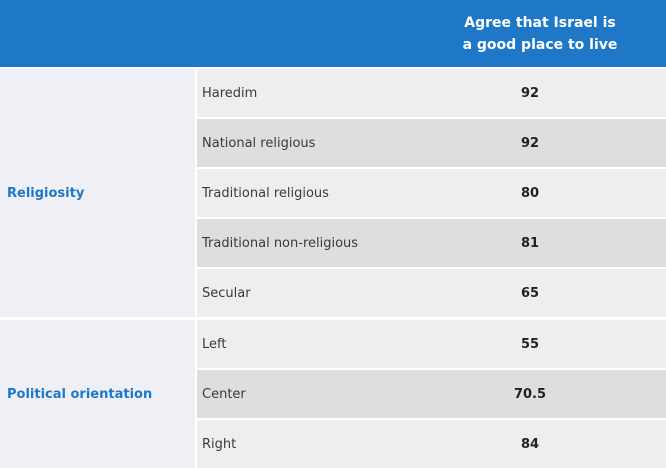 Image resolution: width=666 pixels, height=468 pixels. Describe the element at coordinates (431, 444) in the screenshot. I see `table-row: Right 84` at that location.